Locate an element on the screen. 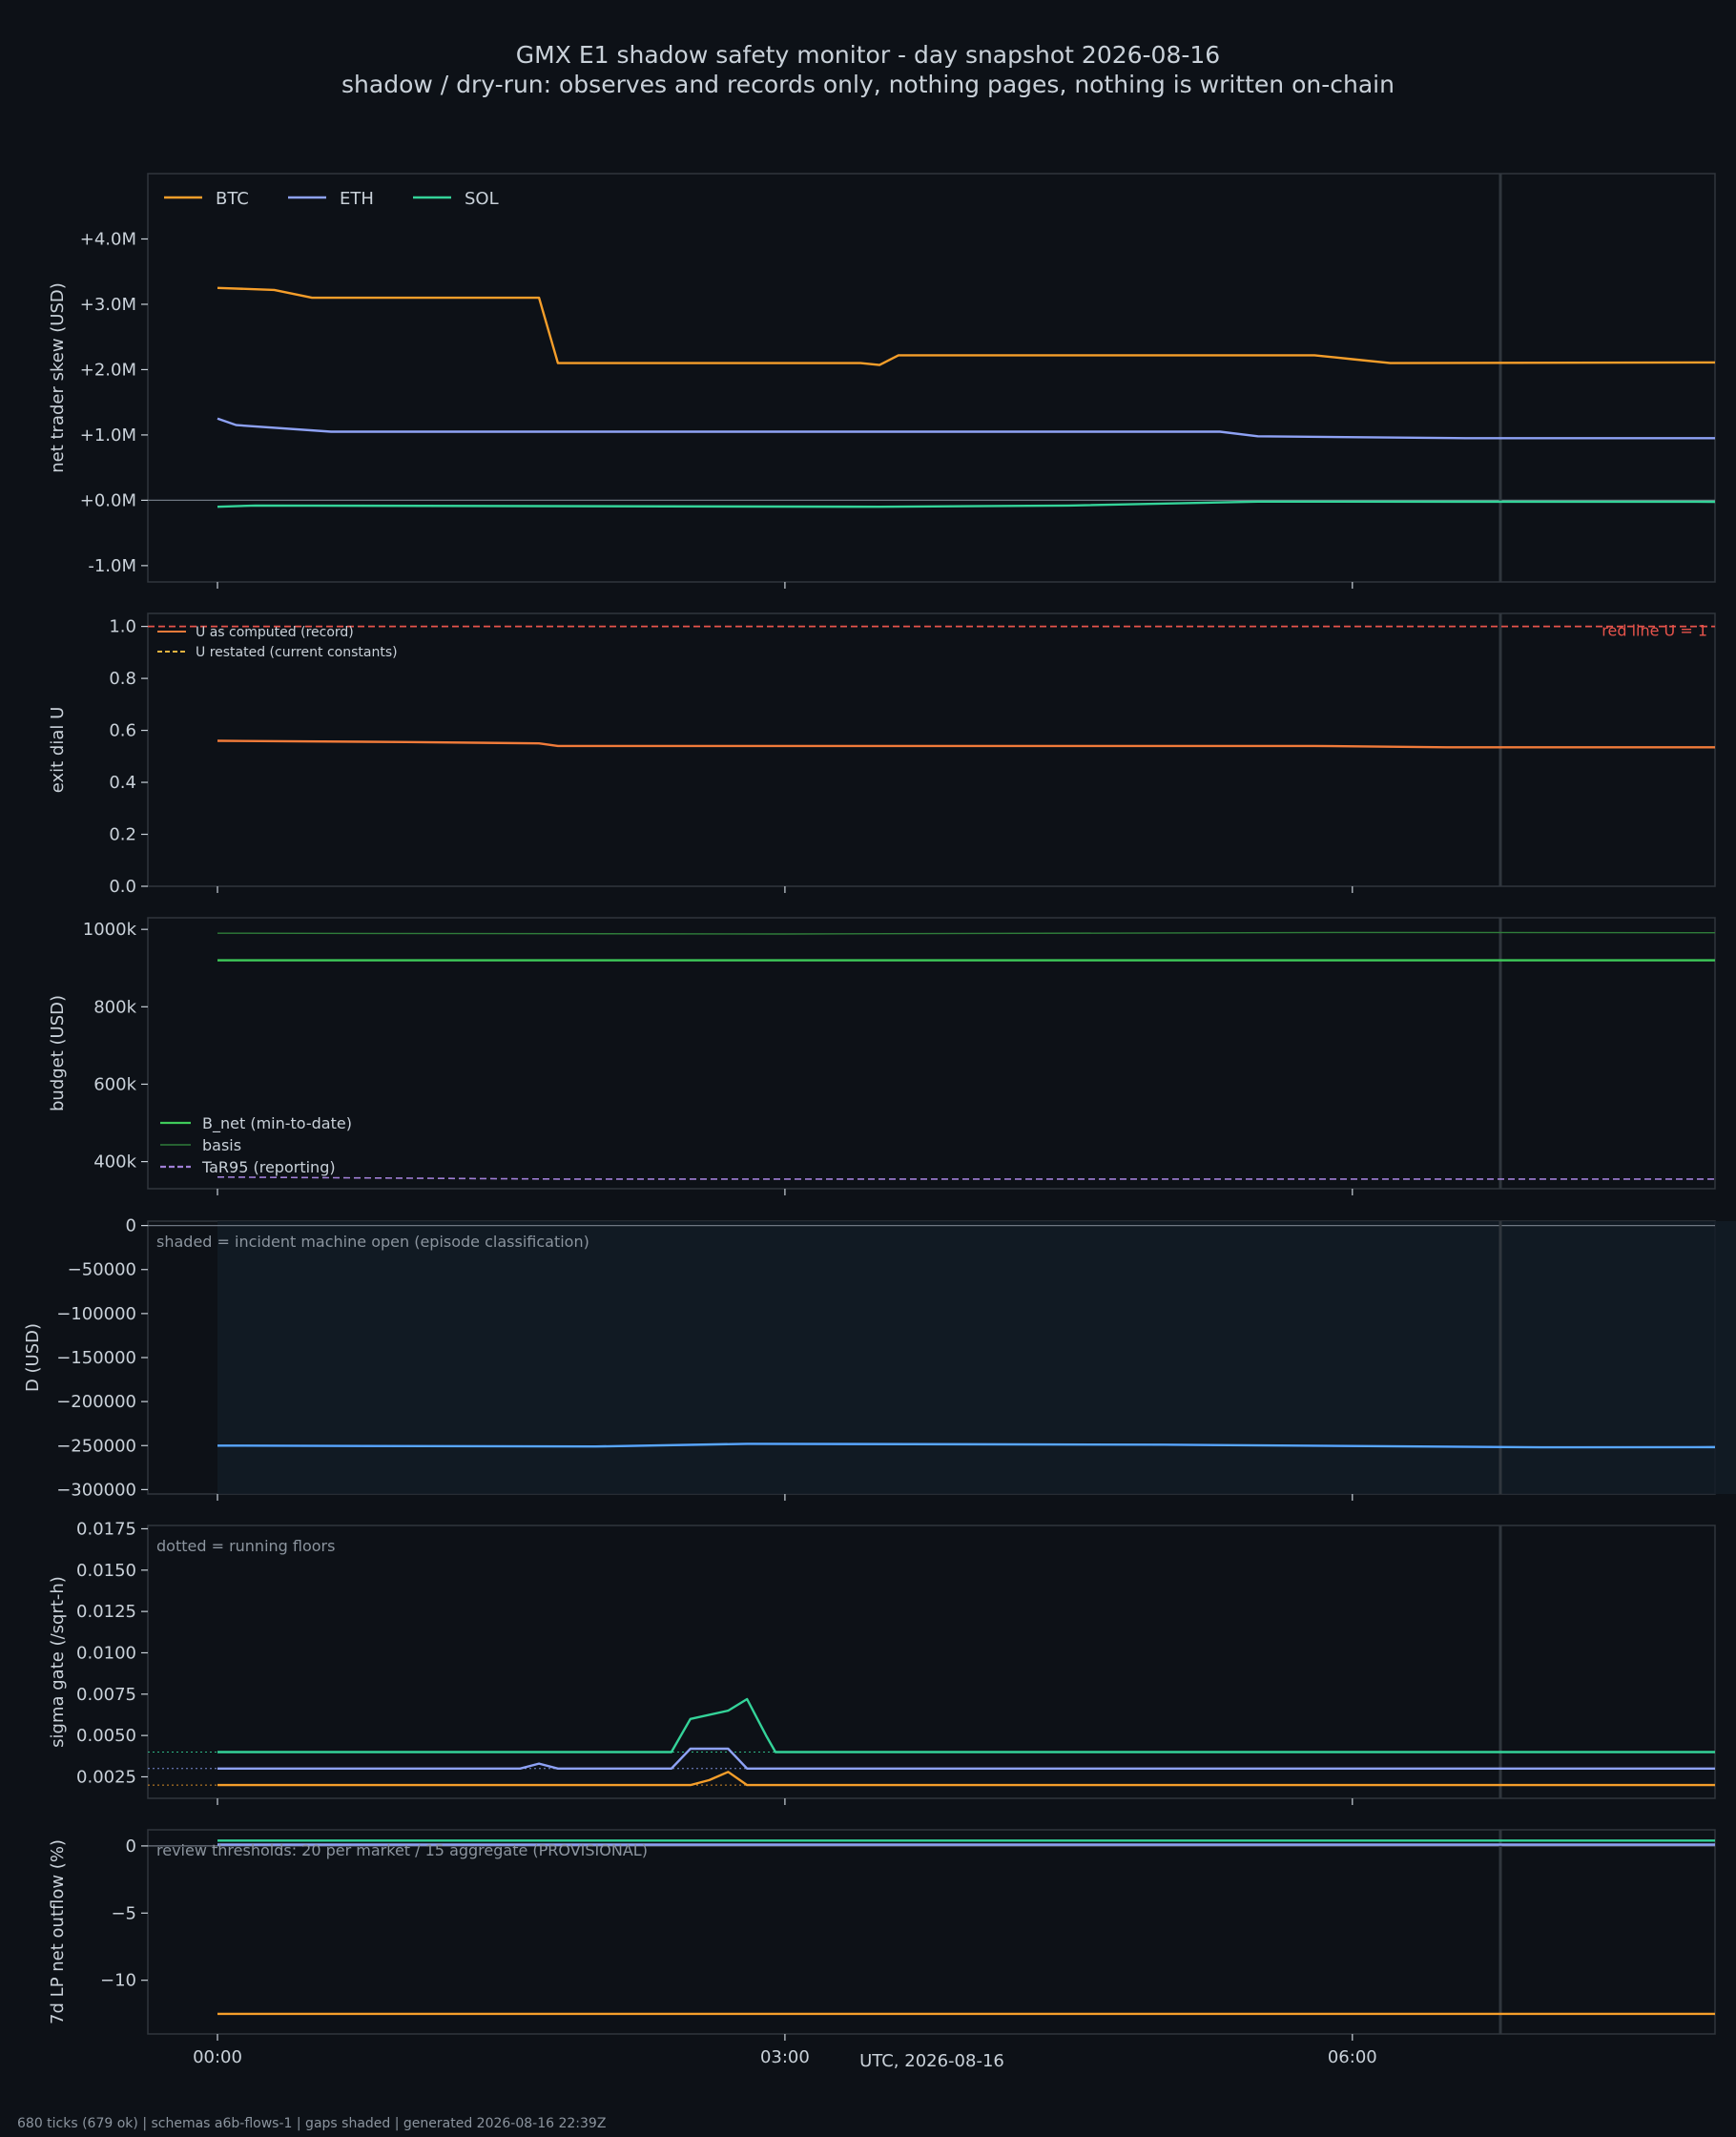 The image size is (1736, 2137). y-tick-label: -1.0M is located at coordinates (112, 566).